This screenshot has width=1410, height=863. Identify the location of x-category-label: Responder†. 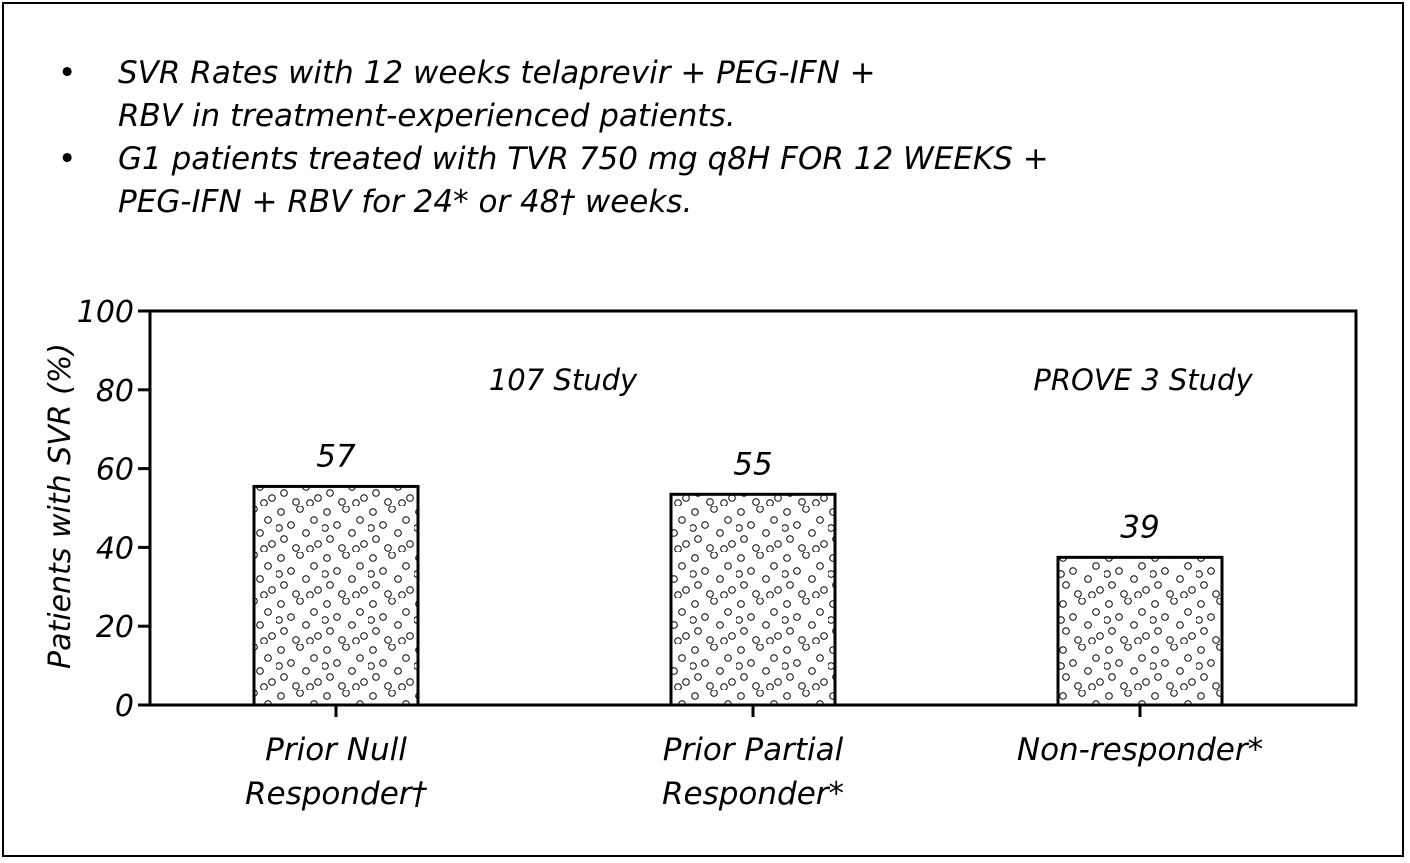
(336, 794).